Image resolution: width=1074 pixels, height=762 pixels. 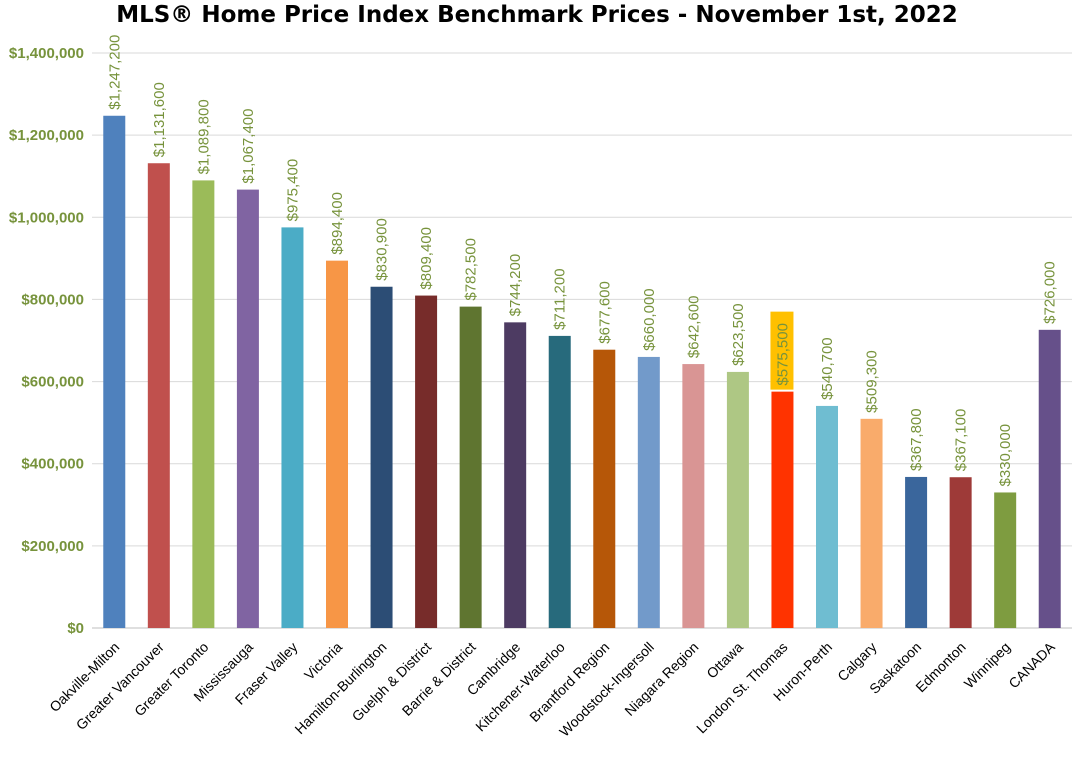 What do you see at coordinates (872, 381) in the screenshot?
I see `data-label: $509,300` at bounding box center [872, 381].